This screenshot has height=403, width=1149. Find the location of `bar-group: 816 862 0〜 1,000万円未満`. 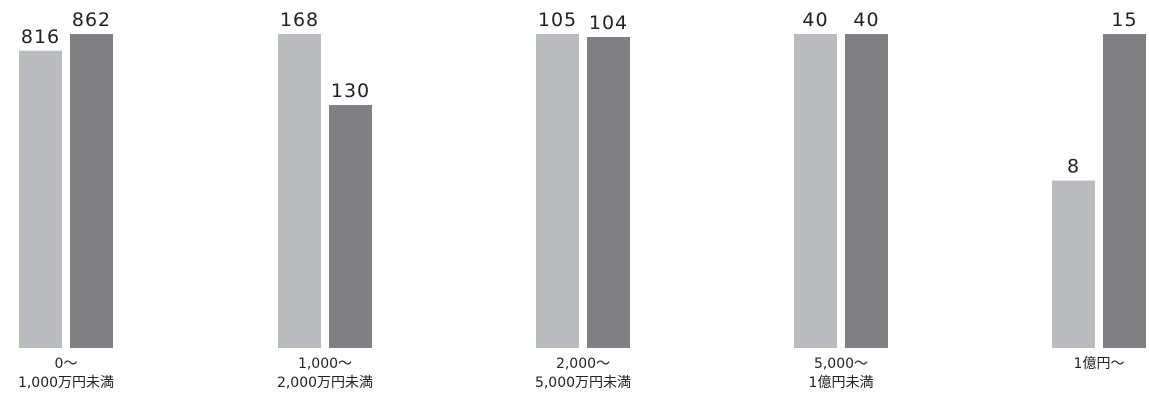

bar-group: 816 862 0〜 1,000万円未満 is located at coordinates (66, 200).